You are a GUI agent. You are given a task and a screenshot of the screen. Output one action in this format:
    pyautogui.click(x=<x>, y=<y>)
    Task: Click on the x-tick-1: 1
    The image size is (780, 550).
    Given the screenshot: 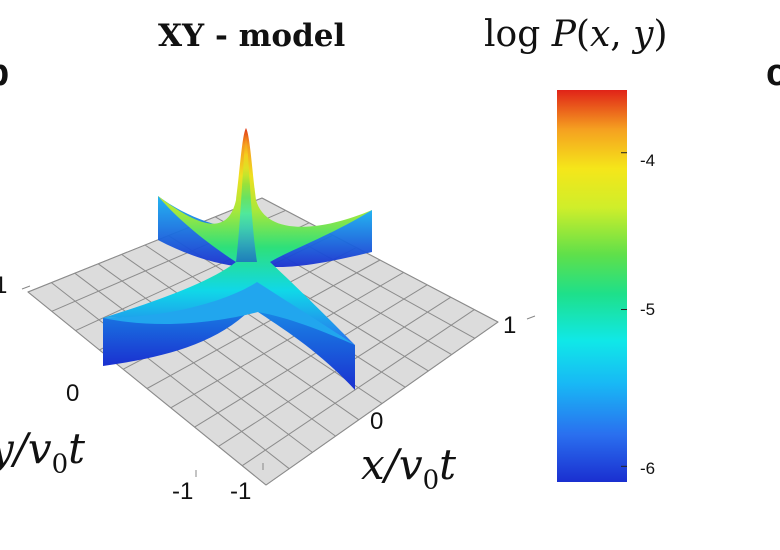 What is the action you would take?
    pyautogui.click(x=510, y=325)
    